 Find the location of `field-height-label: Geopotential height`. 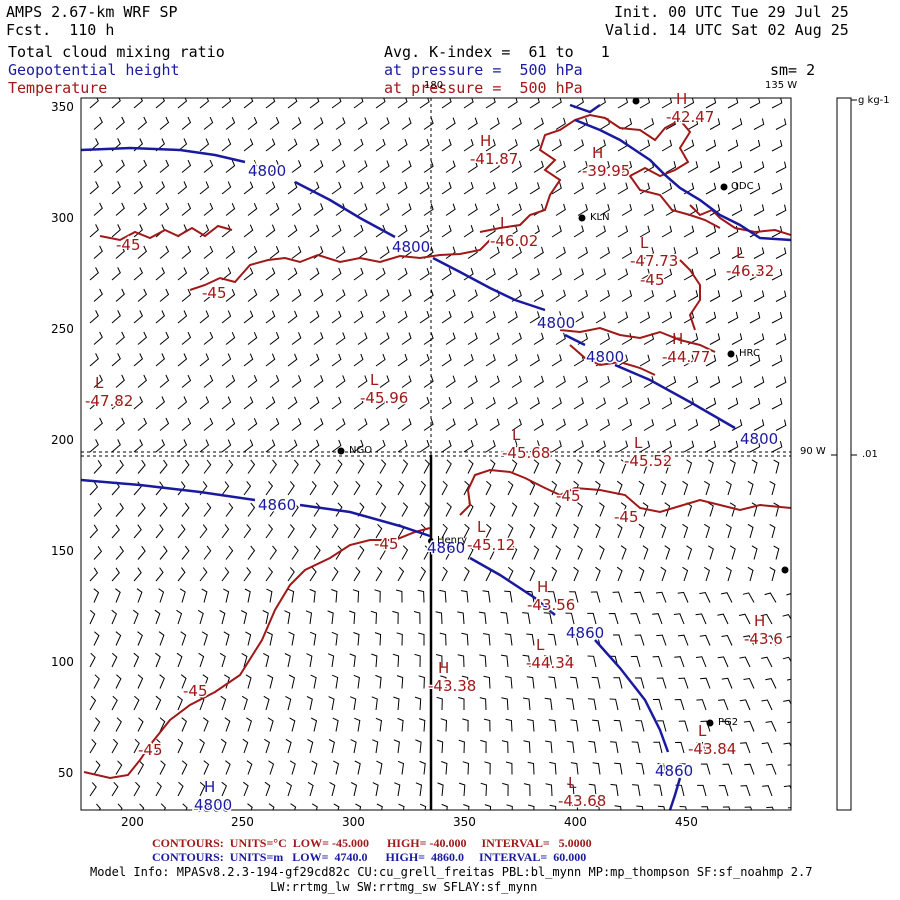

field-height-label: Geopotential height is located at coordinates (94, 70).